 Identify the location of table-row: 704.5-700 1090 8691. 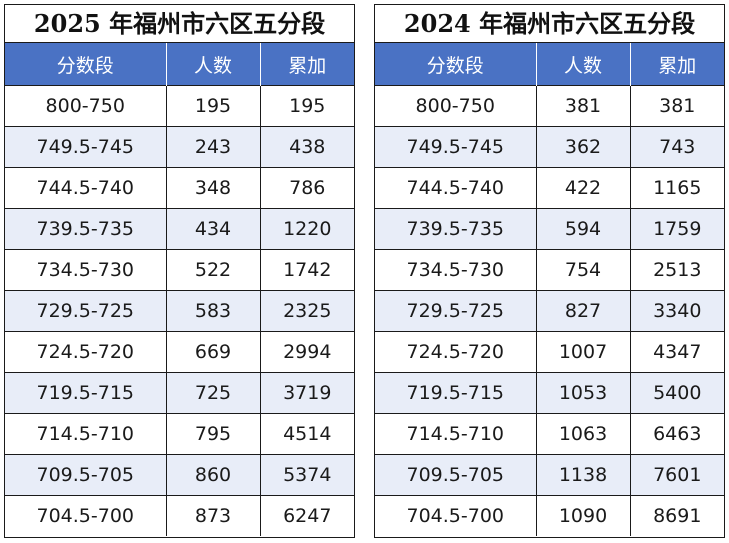
(549, 515).